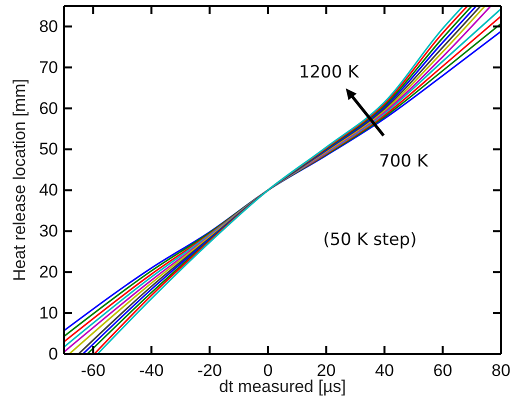 This screenshot has width=515, height=406. I want to click on x-tick-label: -20, so click(209, 370).